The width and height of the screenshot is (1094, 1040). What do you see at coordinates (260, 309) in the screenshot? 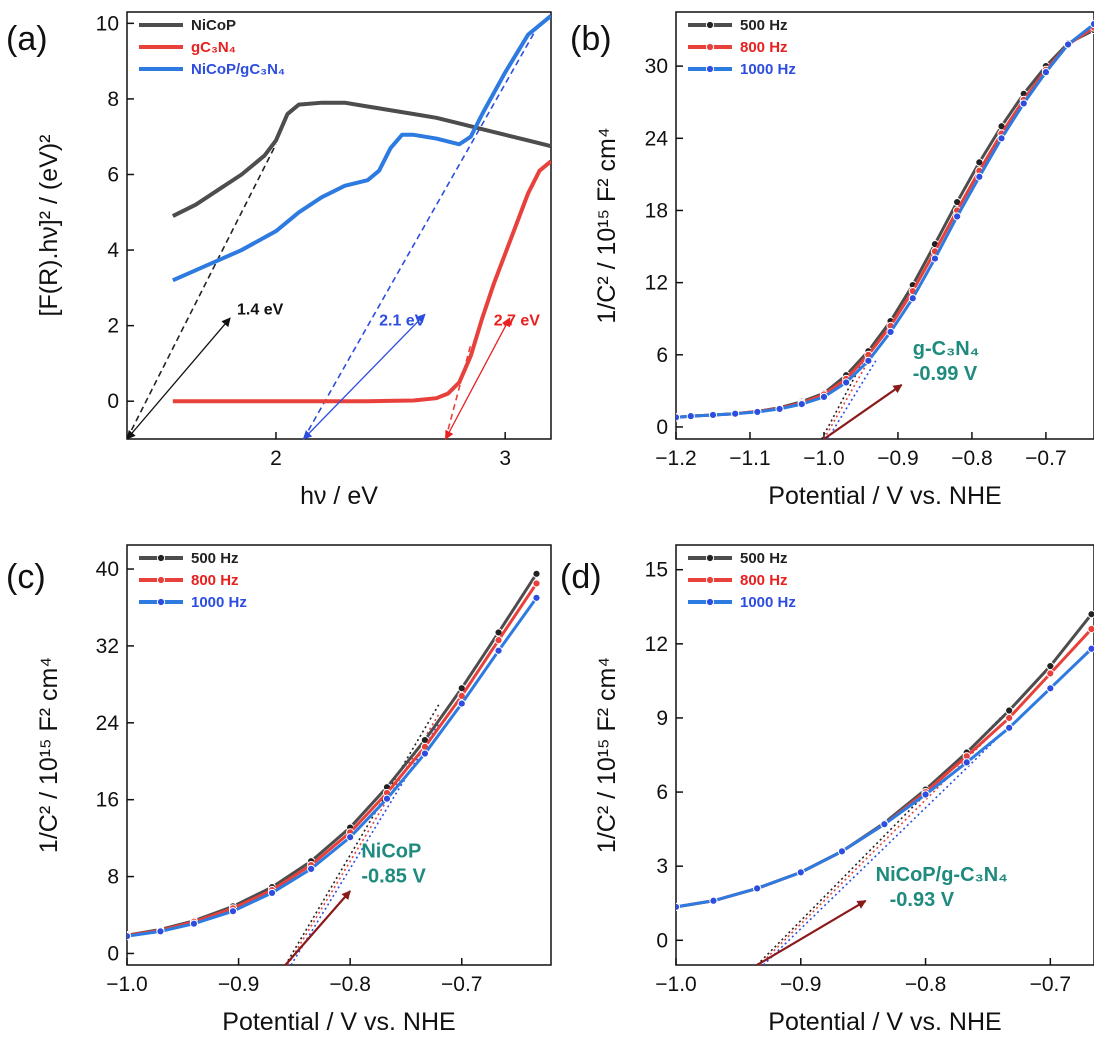
I see `band-gap-label: 1.4 eV` at bounding box center [260, 309].